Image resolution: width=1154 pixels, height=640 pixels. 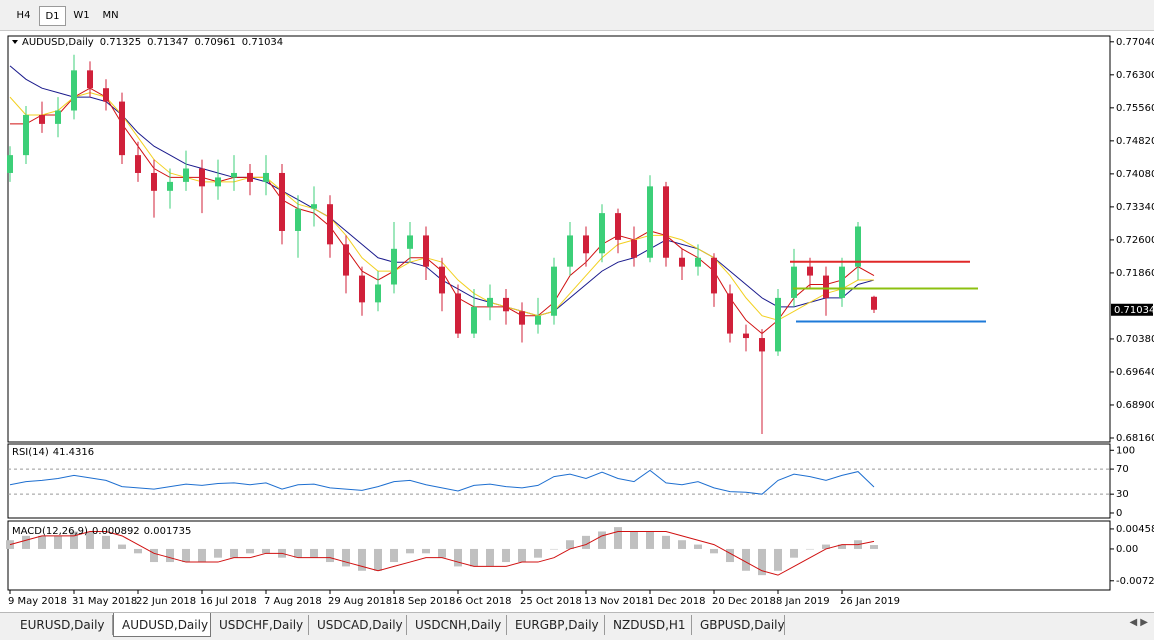 I want to click on x-tick-label: 26 Jan 2019, so click(x=870, y=601).